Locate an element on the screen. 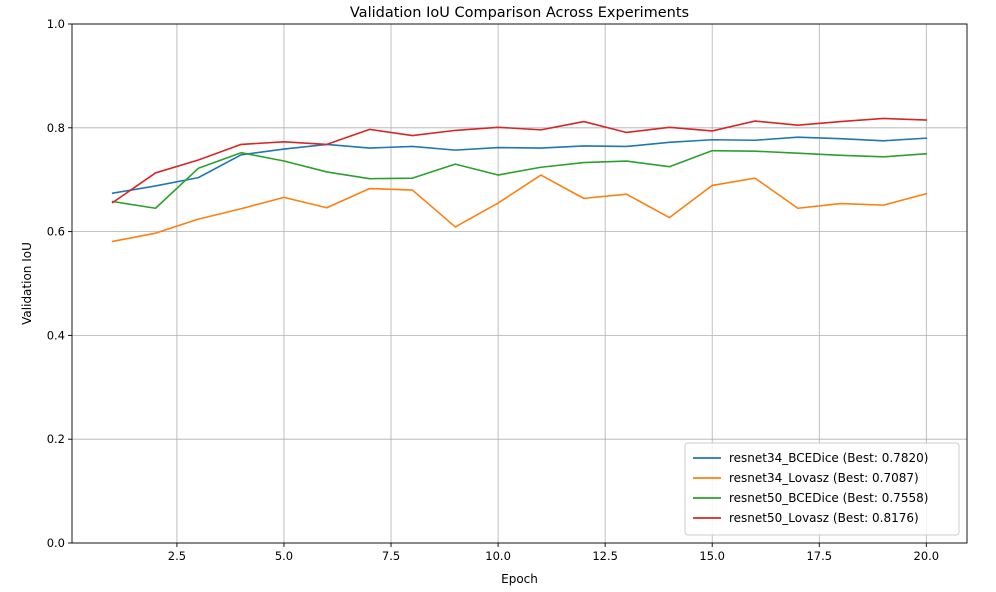 Image resolution: width=996 pixels, height=592 pixels. legend-box is located at coordinates (822, 489).